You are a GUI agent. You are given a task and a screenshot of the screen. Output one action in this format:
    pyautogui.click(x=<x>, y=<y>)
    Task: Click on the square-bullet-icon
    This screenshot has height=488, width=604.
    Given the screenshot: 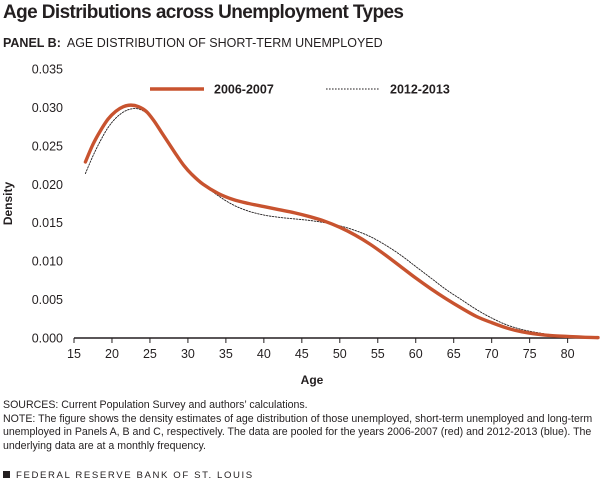 What is the action you would take?
    pyautogui.click(x=6, y=474)
    